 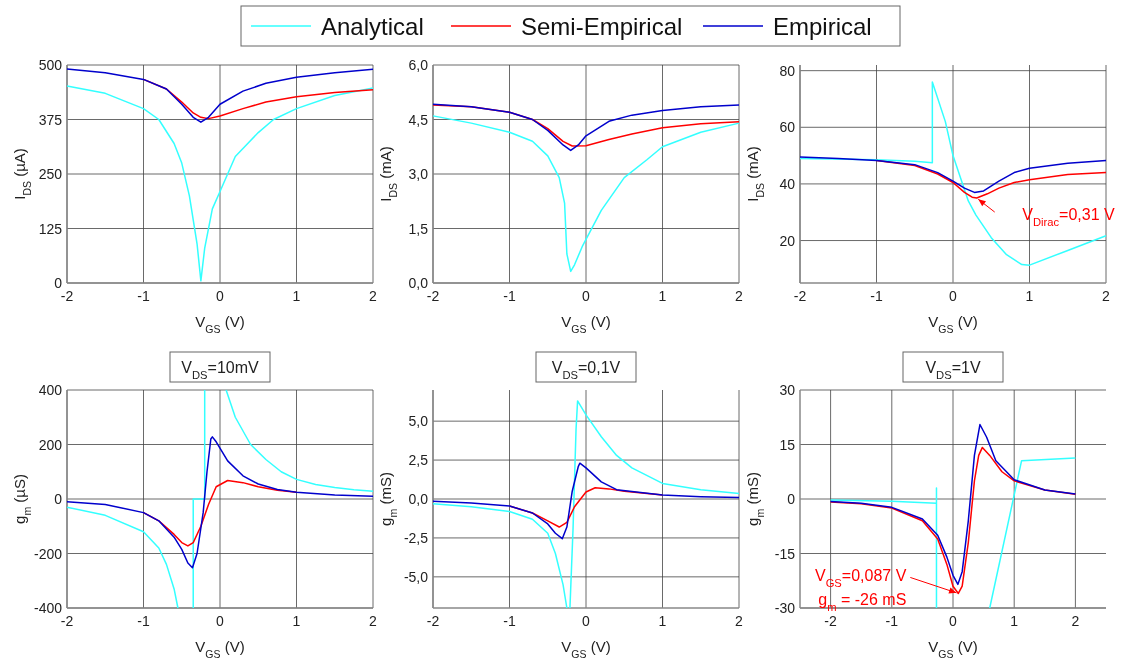 What do you see at coordinates (785, 553) in the screenshot?
I see `y-tick-label: -15` at bounding box center [785, 553].